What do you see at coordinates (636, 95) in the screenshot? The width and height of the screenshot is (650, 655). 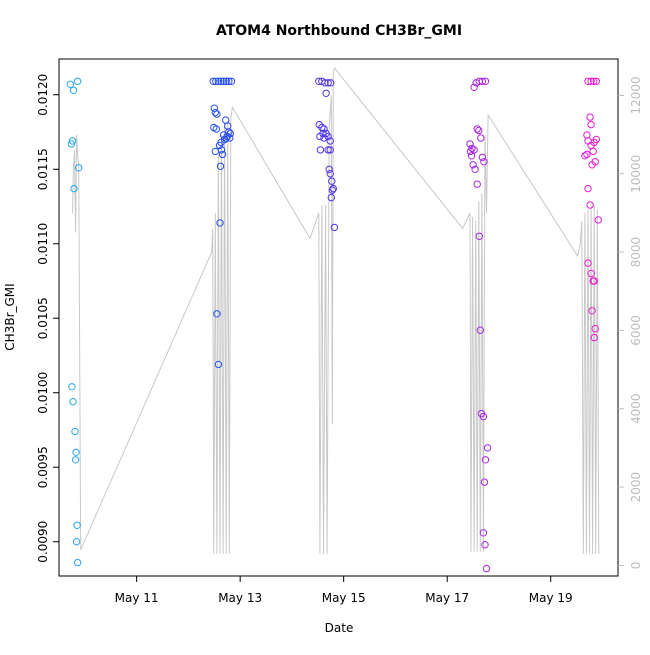 I see `y2-tick-label: 12000` at bounding box center [636, 95].